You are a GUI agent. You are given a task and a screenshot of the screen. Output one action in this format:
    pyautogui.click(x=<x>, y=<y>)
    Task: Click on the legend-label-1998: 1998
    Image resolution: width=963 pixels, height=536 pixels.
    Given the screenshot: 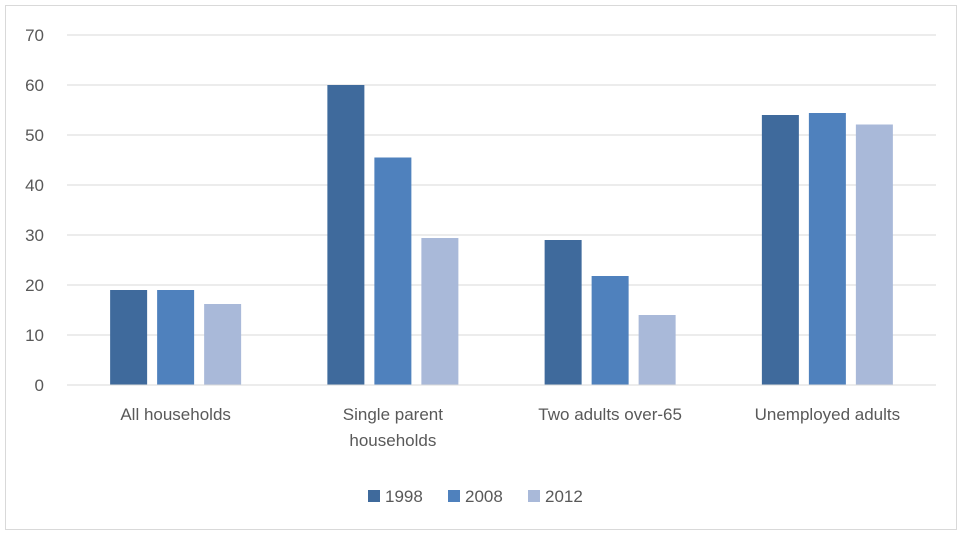 What is the action you would take?
    pyautogui.click(x=404, y=496)
    